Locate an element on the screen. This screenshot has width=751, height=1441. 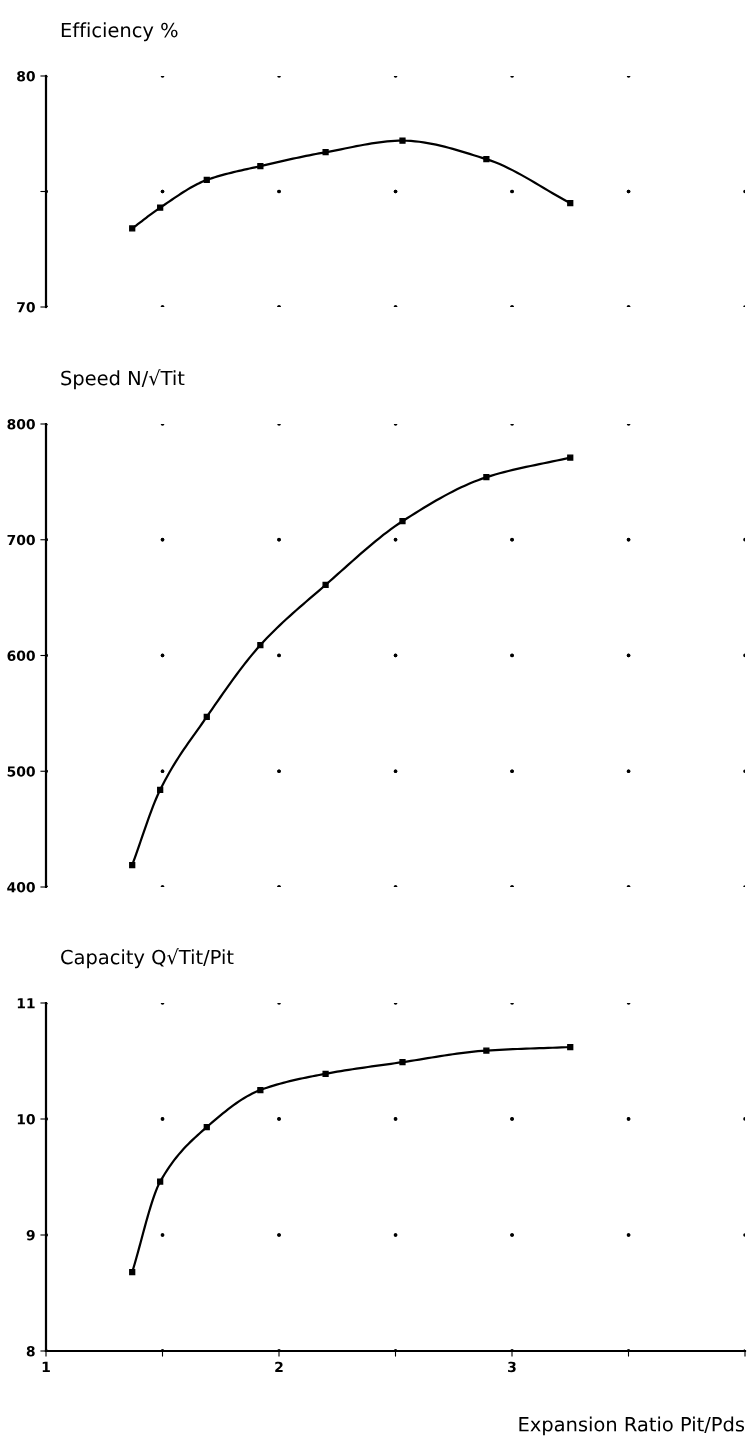
y-tick-label: 8 is located at coordinates (30, 1351).